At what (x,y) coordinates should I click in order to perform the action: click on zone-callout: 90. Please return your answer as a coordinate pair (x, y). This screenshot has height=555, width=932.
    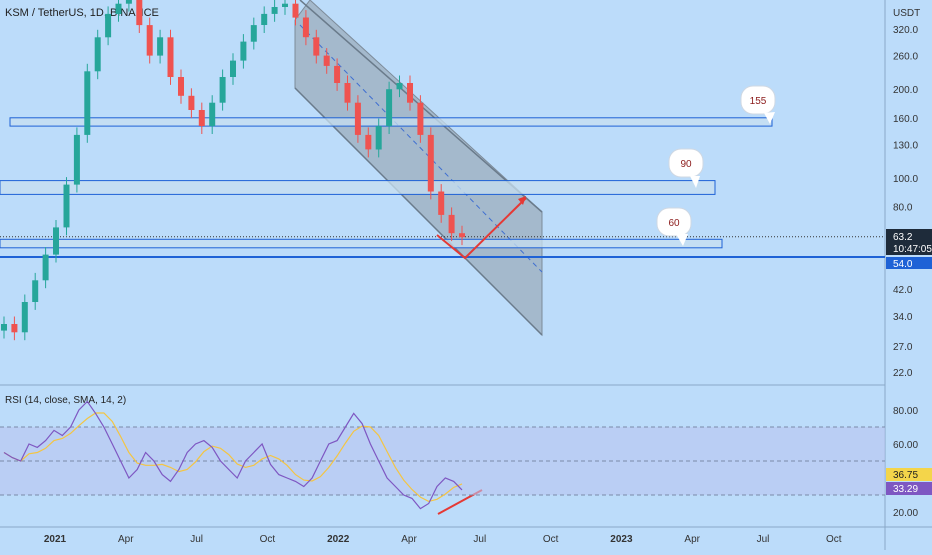
    Looking at the image, I should click on (686, 168).